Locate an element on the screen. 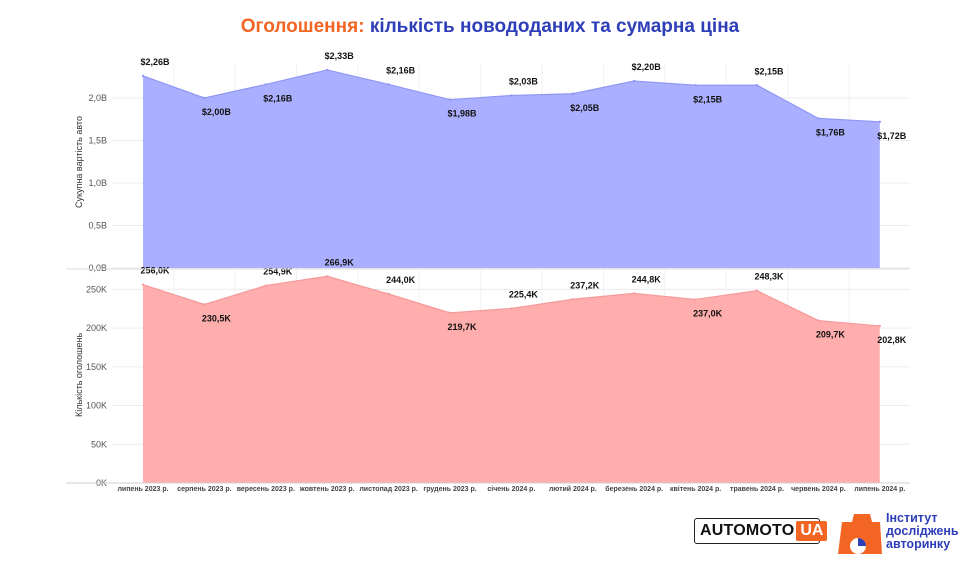 This screenshot has height=561, width=980. y-tick-label: 1,5B is located at coordinates (97, 141).